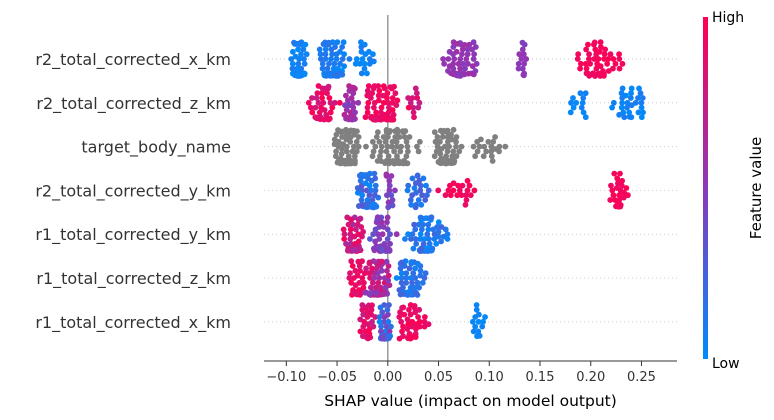  I want to click on feature-label: r1_total_corrected_y_km, so click(133, 235).